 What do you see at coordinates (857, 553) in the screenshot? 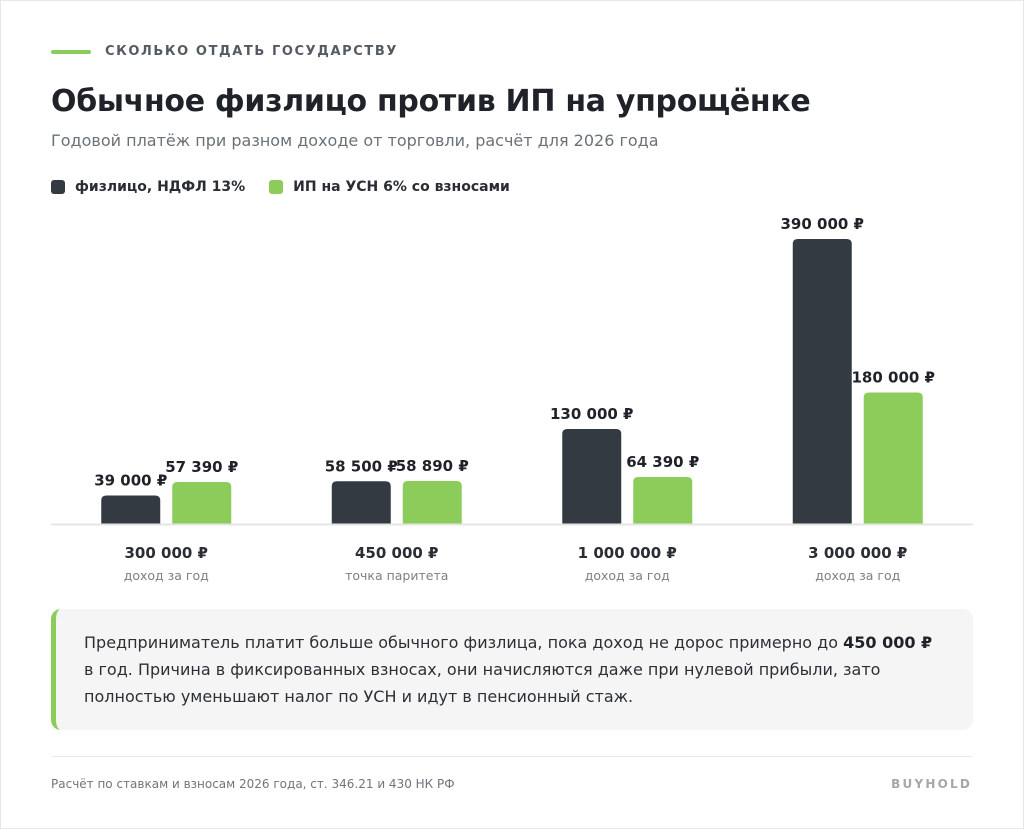
I see `category-label-3: 3 000 000 ₽` at bounding box center [857, 553].